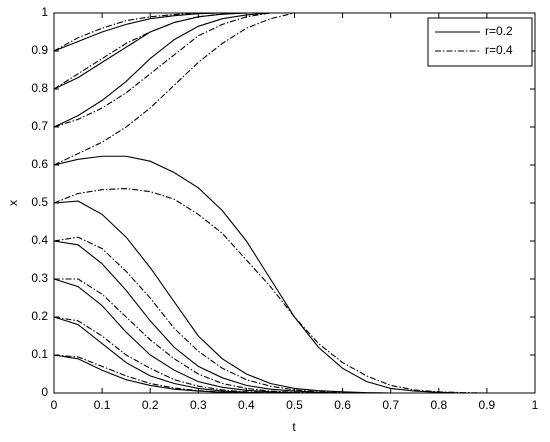 The height and width of the screenshot is (442, 550). What do you see at coordinates (54, 405) in the screenshot?
I see `x-tick-label: 0` at bounding box center [54, 405].